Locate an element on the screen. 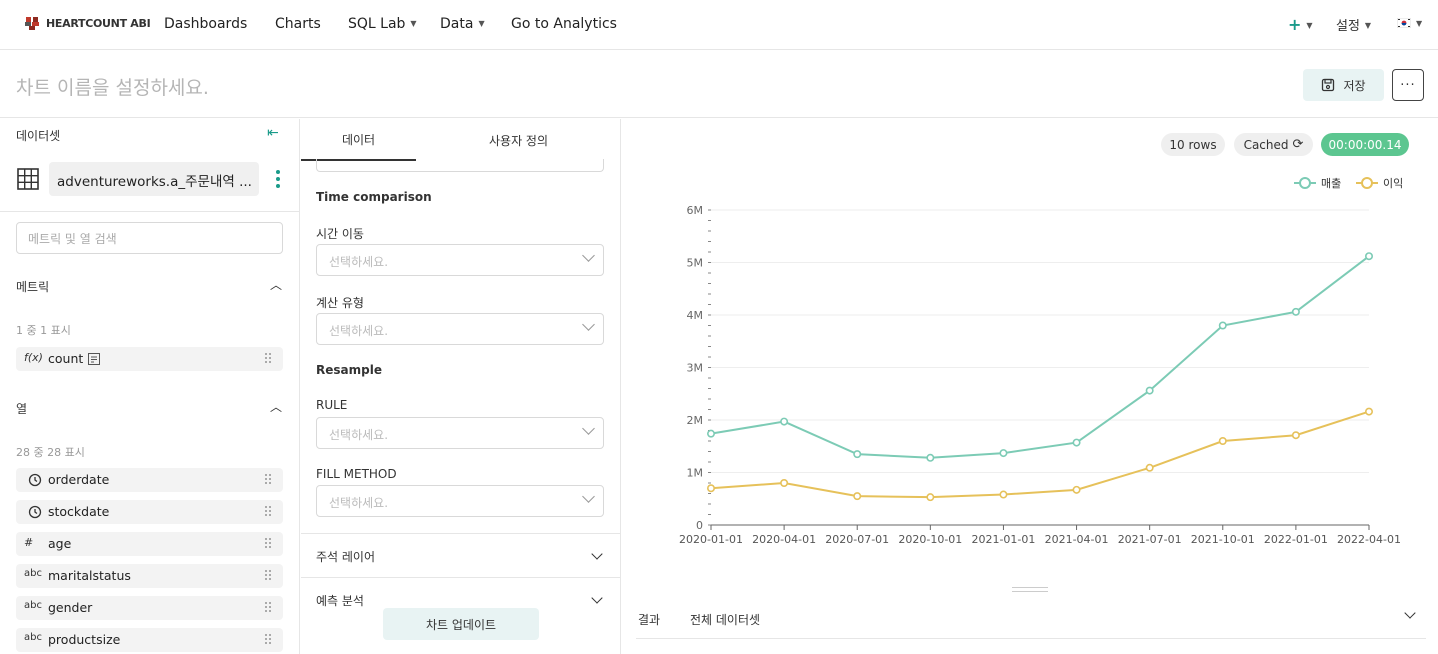 This screenshot has height=654, width=1438. column-label: productsize is located at coordinates (84, 639).